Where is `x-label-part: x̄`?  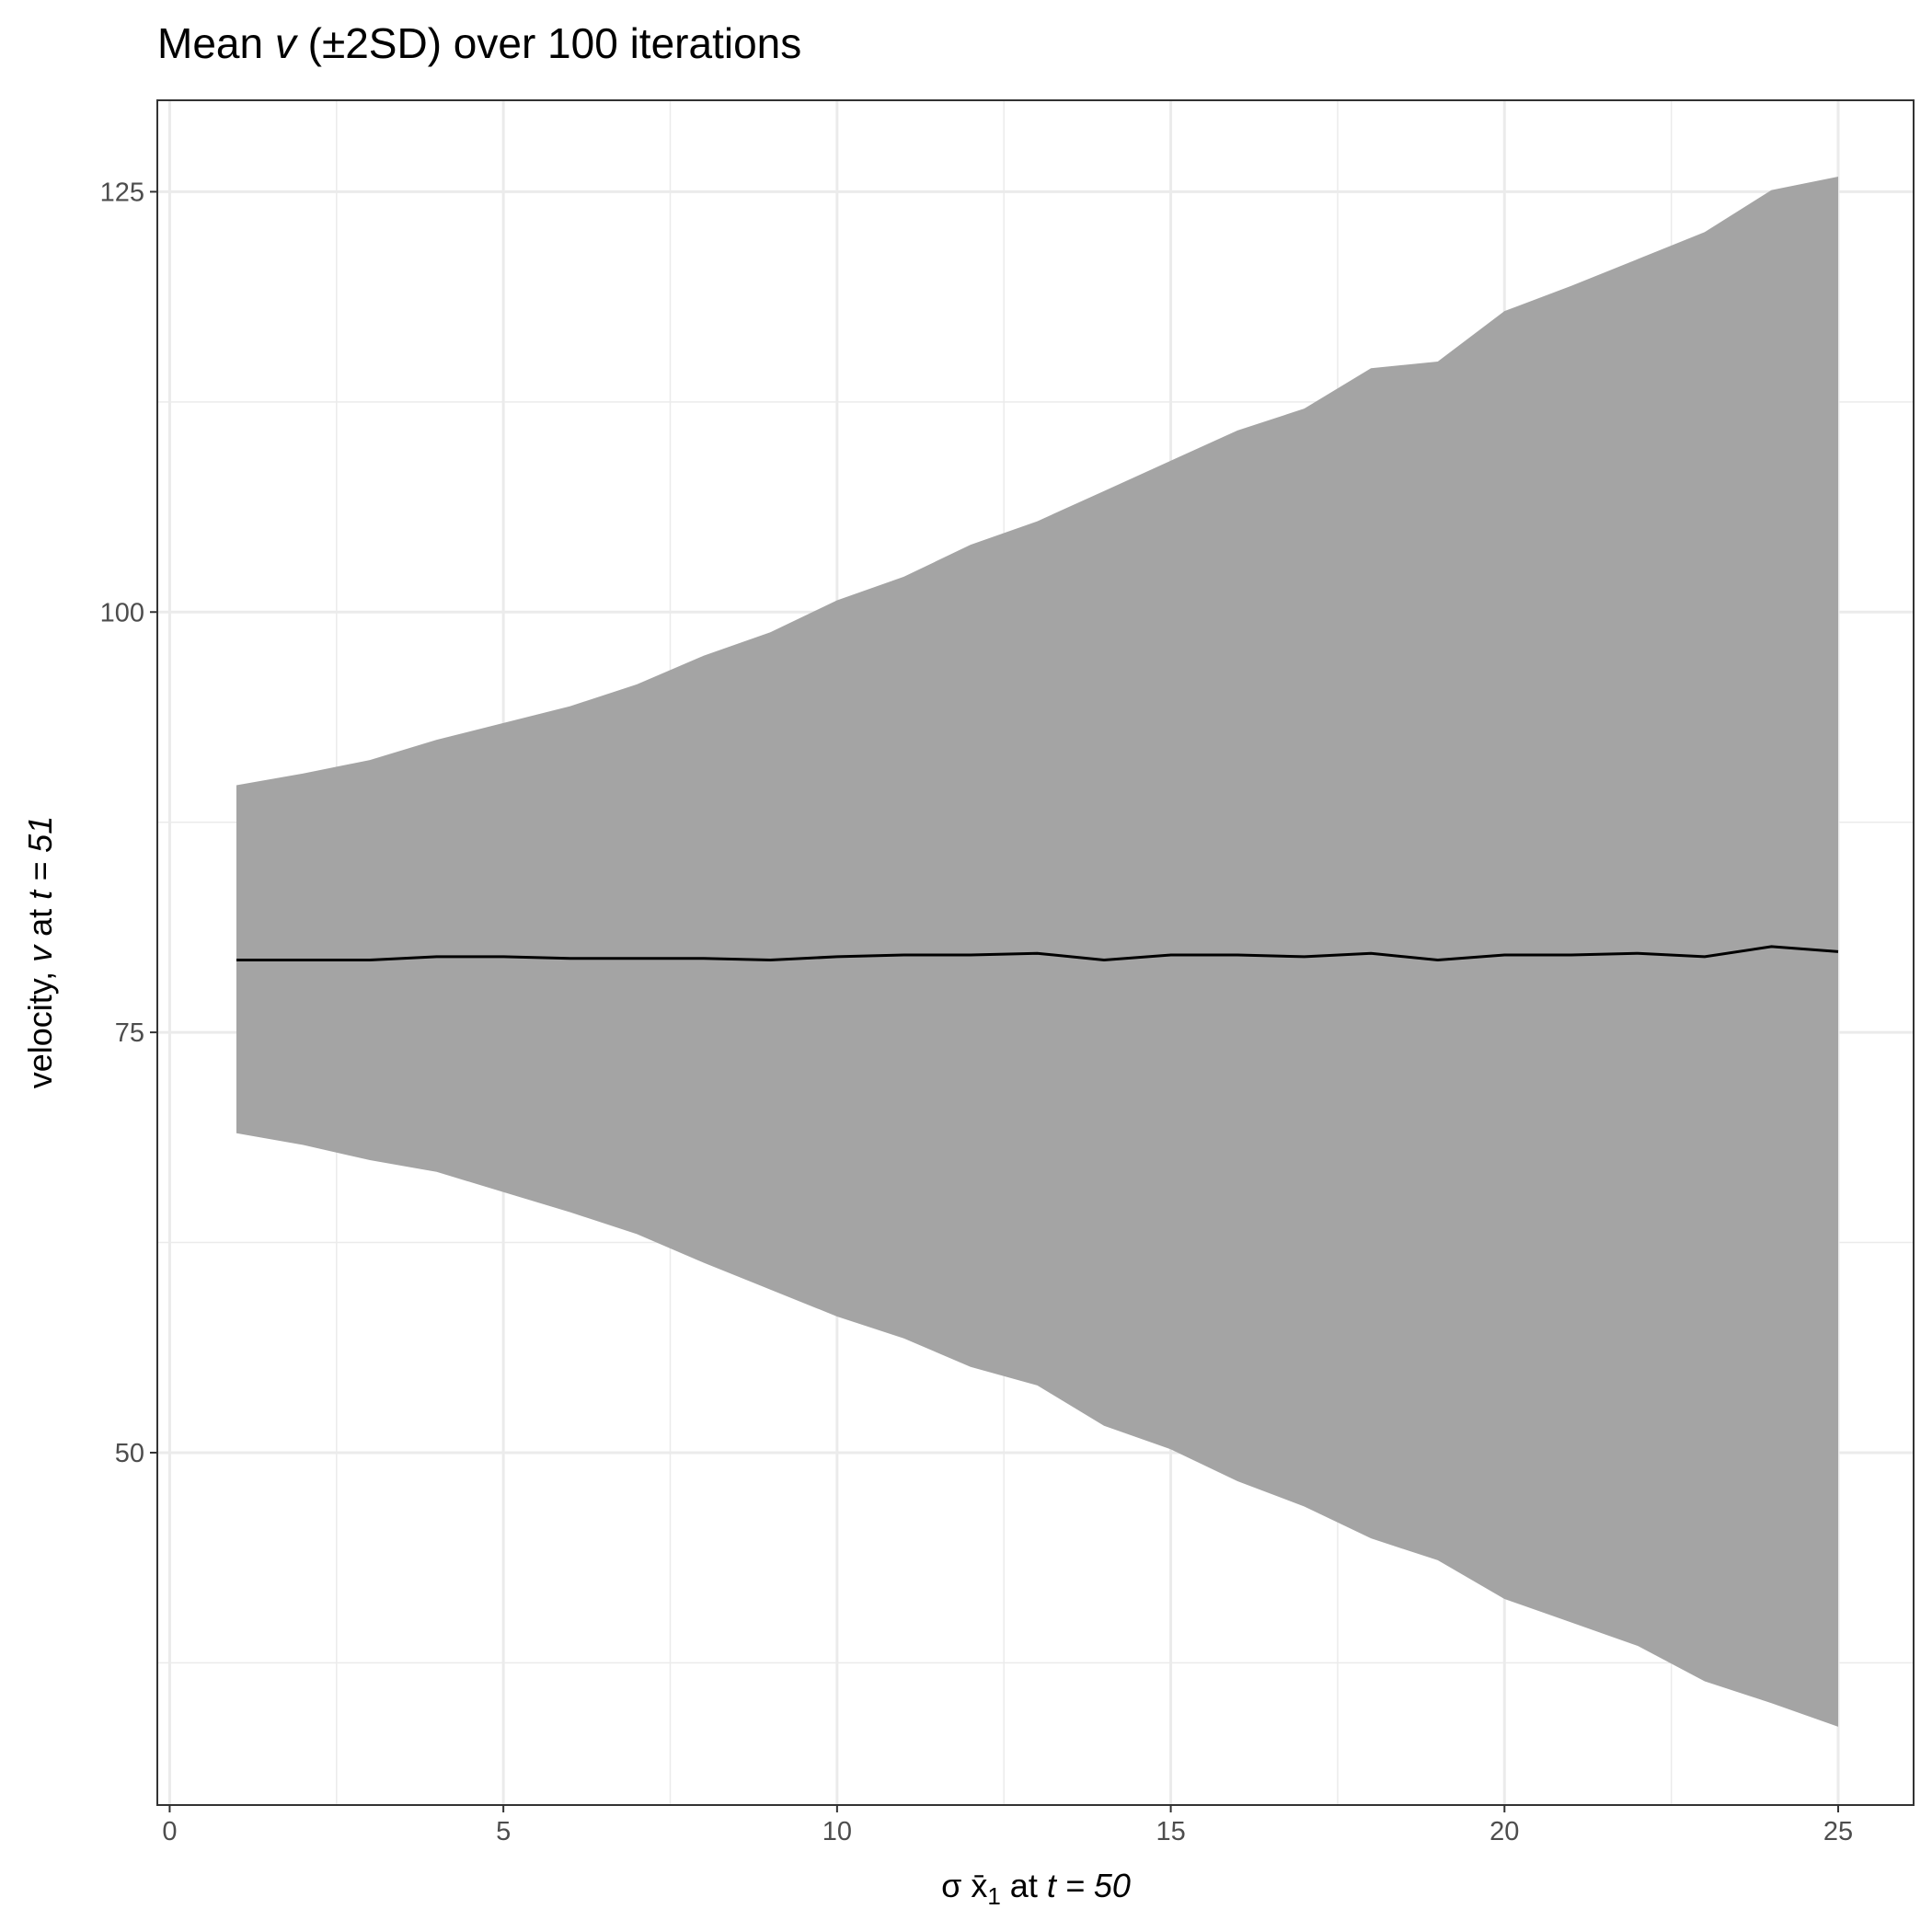 x-label-part: x̄ is located at coordinates (979, 1886).